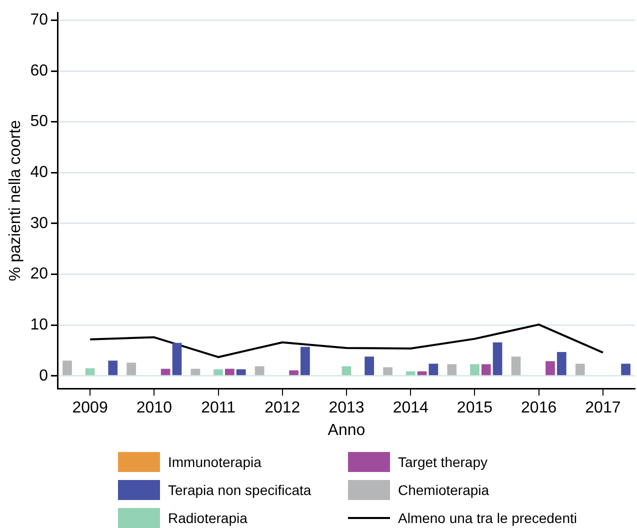 The image size is (637, 528). What do you see at coordinates (39, 173) in the screenshot?
I see `y-tick-label: 40` at bounding box center [39, 173].